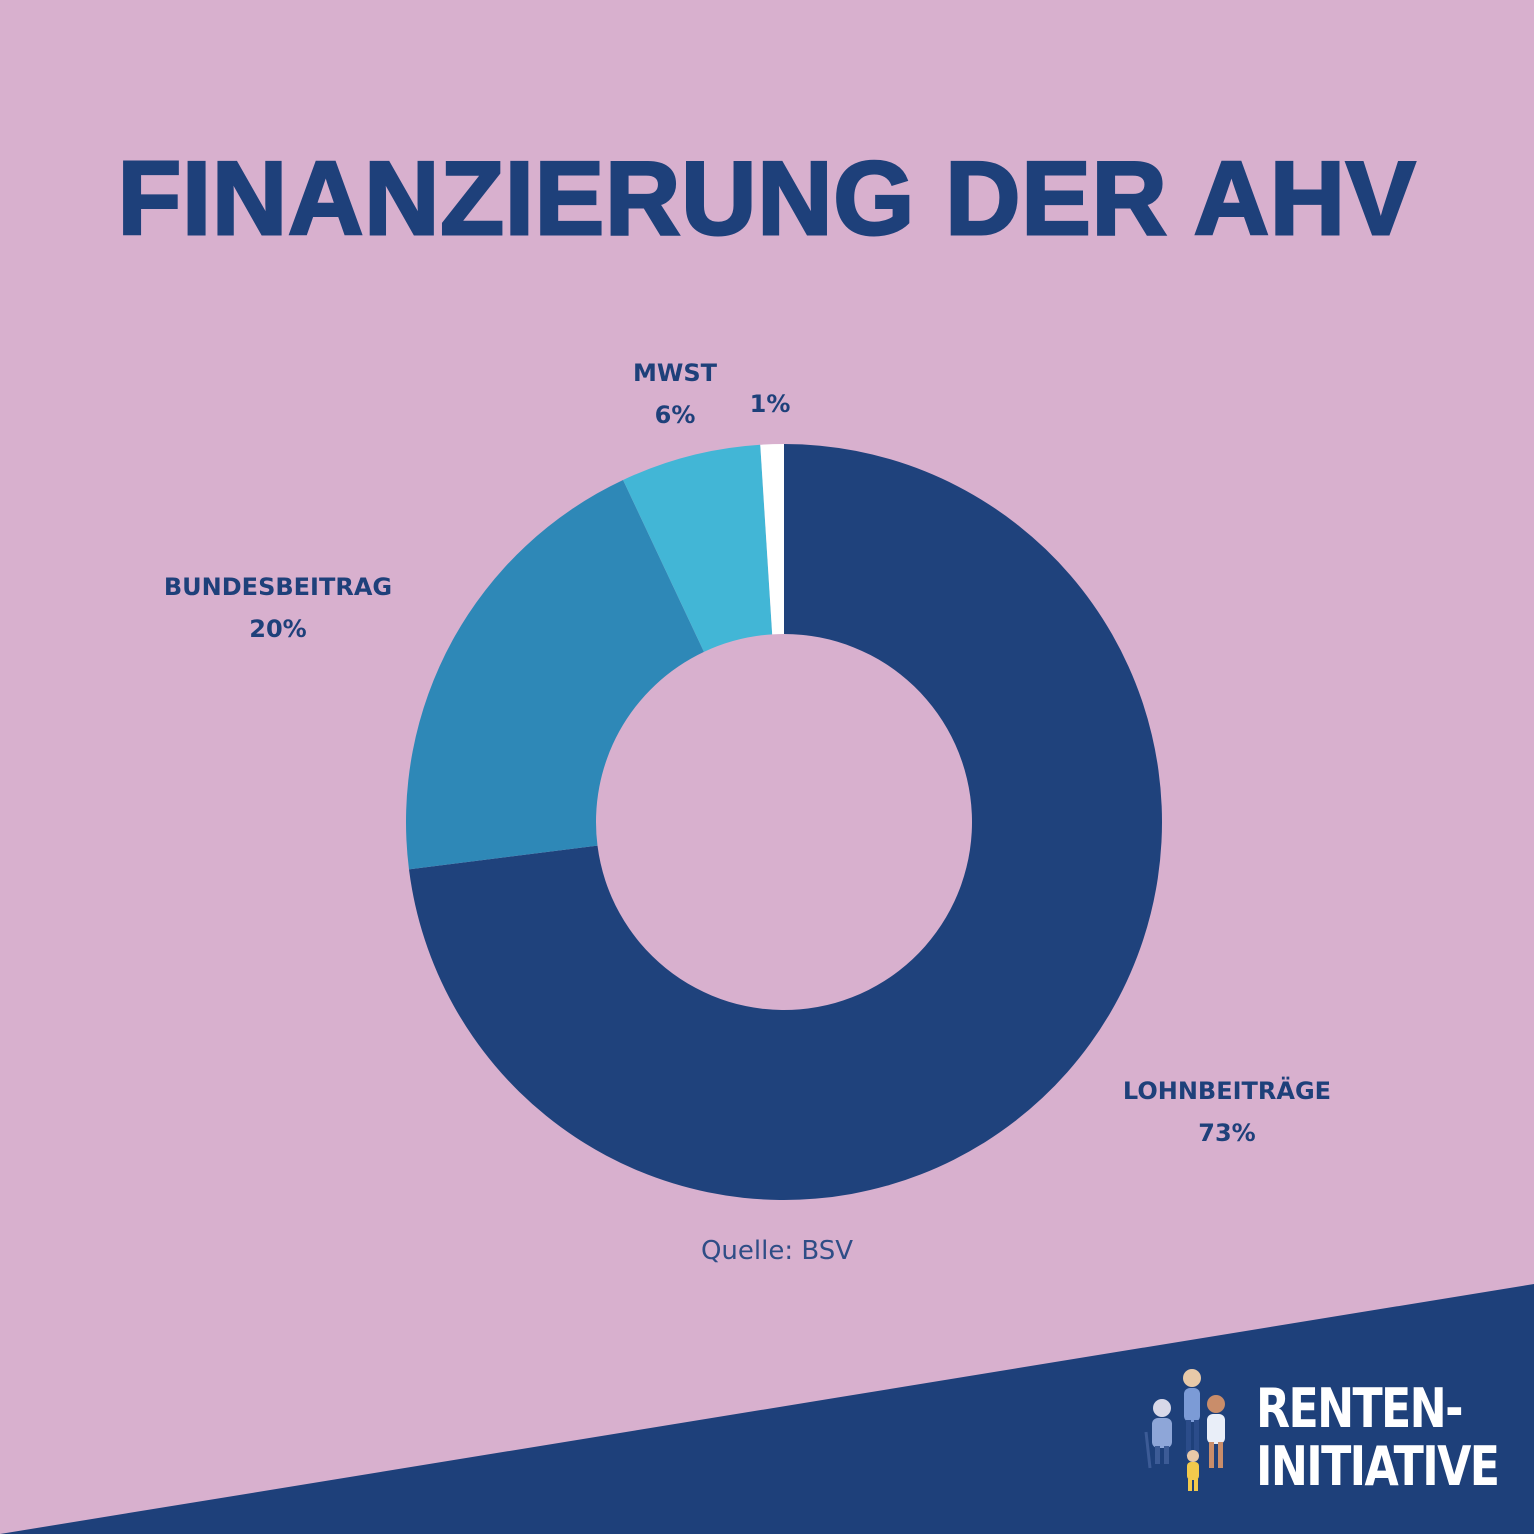 The image size is (1534, 1534). What do you see at coordinates (1227, 1133) in the screenshot?
I see `label-lohnbeitraege-value: 73%` at bounding box center [1227, 1133].